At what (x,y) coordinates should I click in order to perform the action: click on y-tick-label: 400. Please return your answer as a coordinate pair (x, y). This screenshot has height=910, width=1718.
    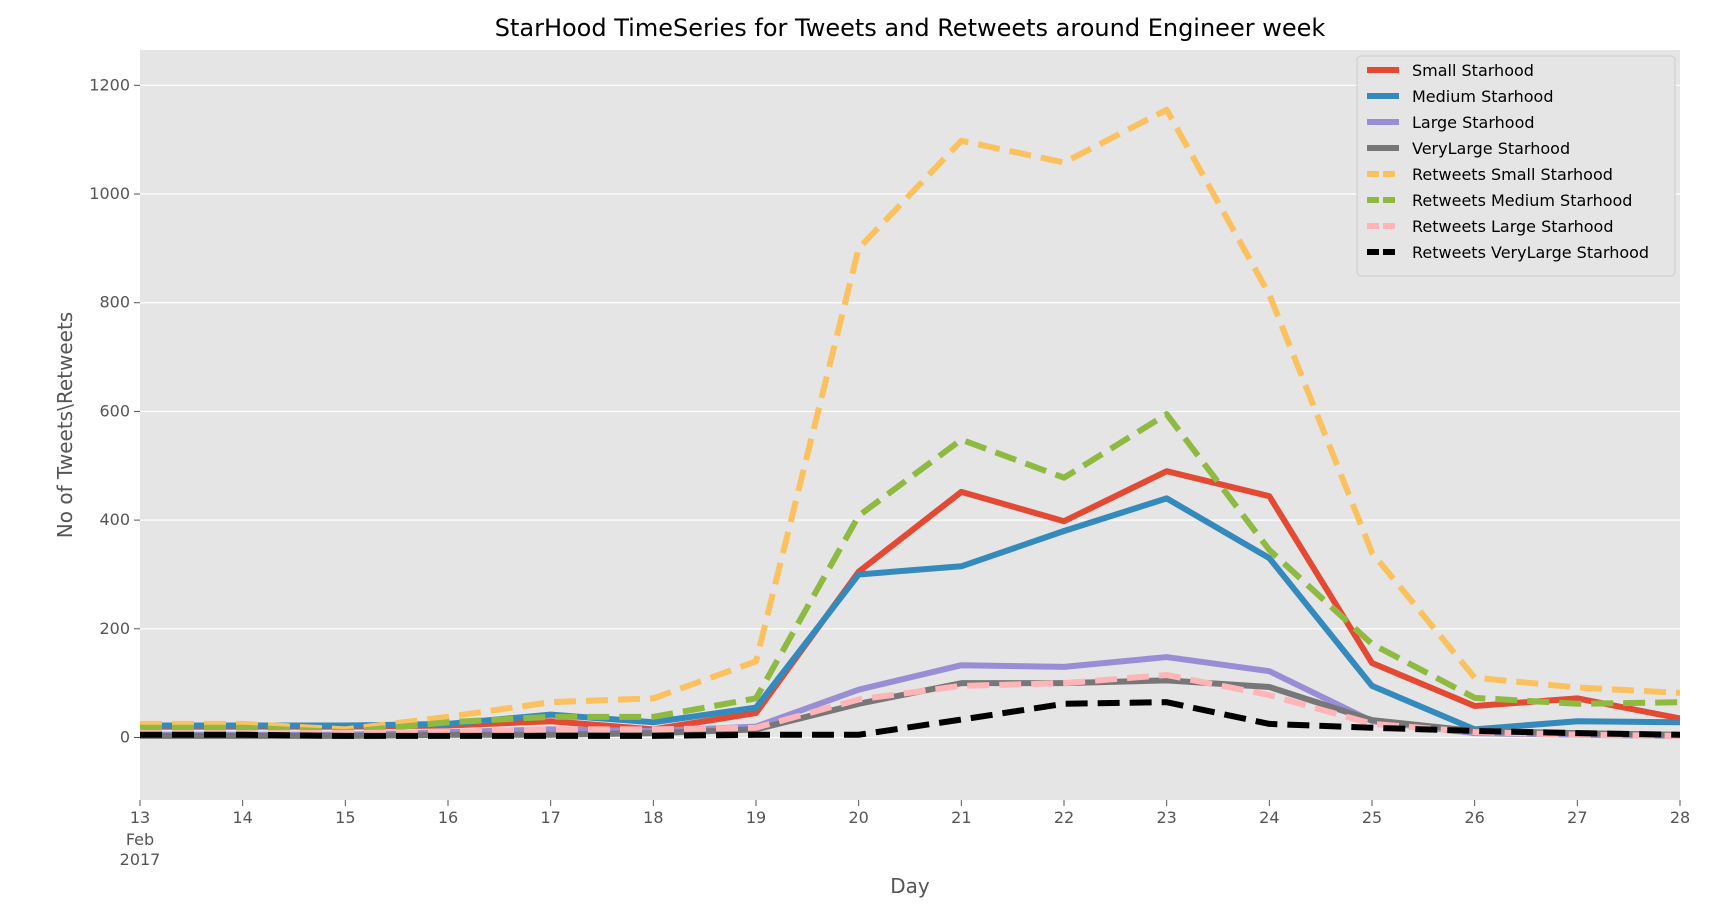
    Looking at the image, I should click on (114, 519).